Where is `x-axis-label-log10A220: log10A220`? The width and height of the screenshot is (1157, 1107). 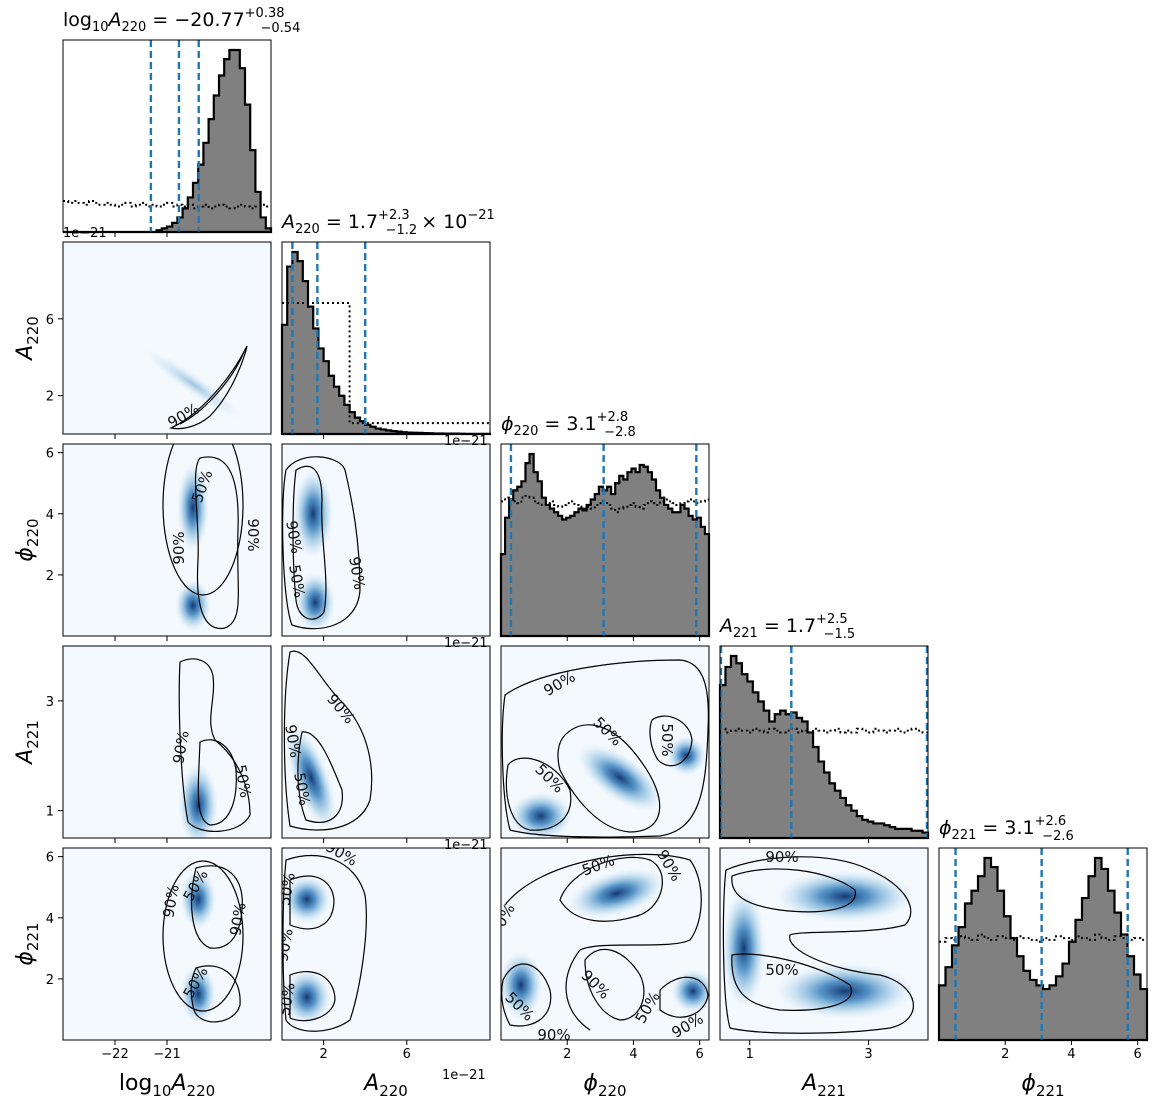 x-axis-label-log10A220: log10A220 is located at coordinates (167, 1085).